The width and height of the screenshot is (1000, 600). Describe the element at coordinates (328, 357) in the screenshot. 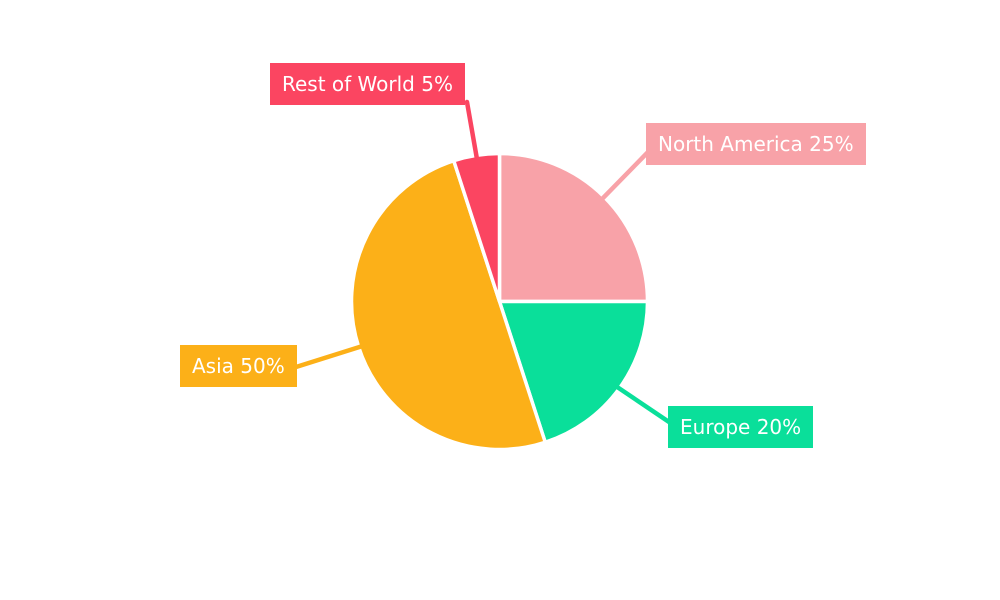

I see `leader-line-asia` at that location.